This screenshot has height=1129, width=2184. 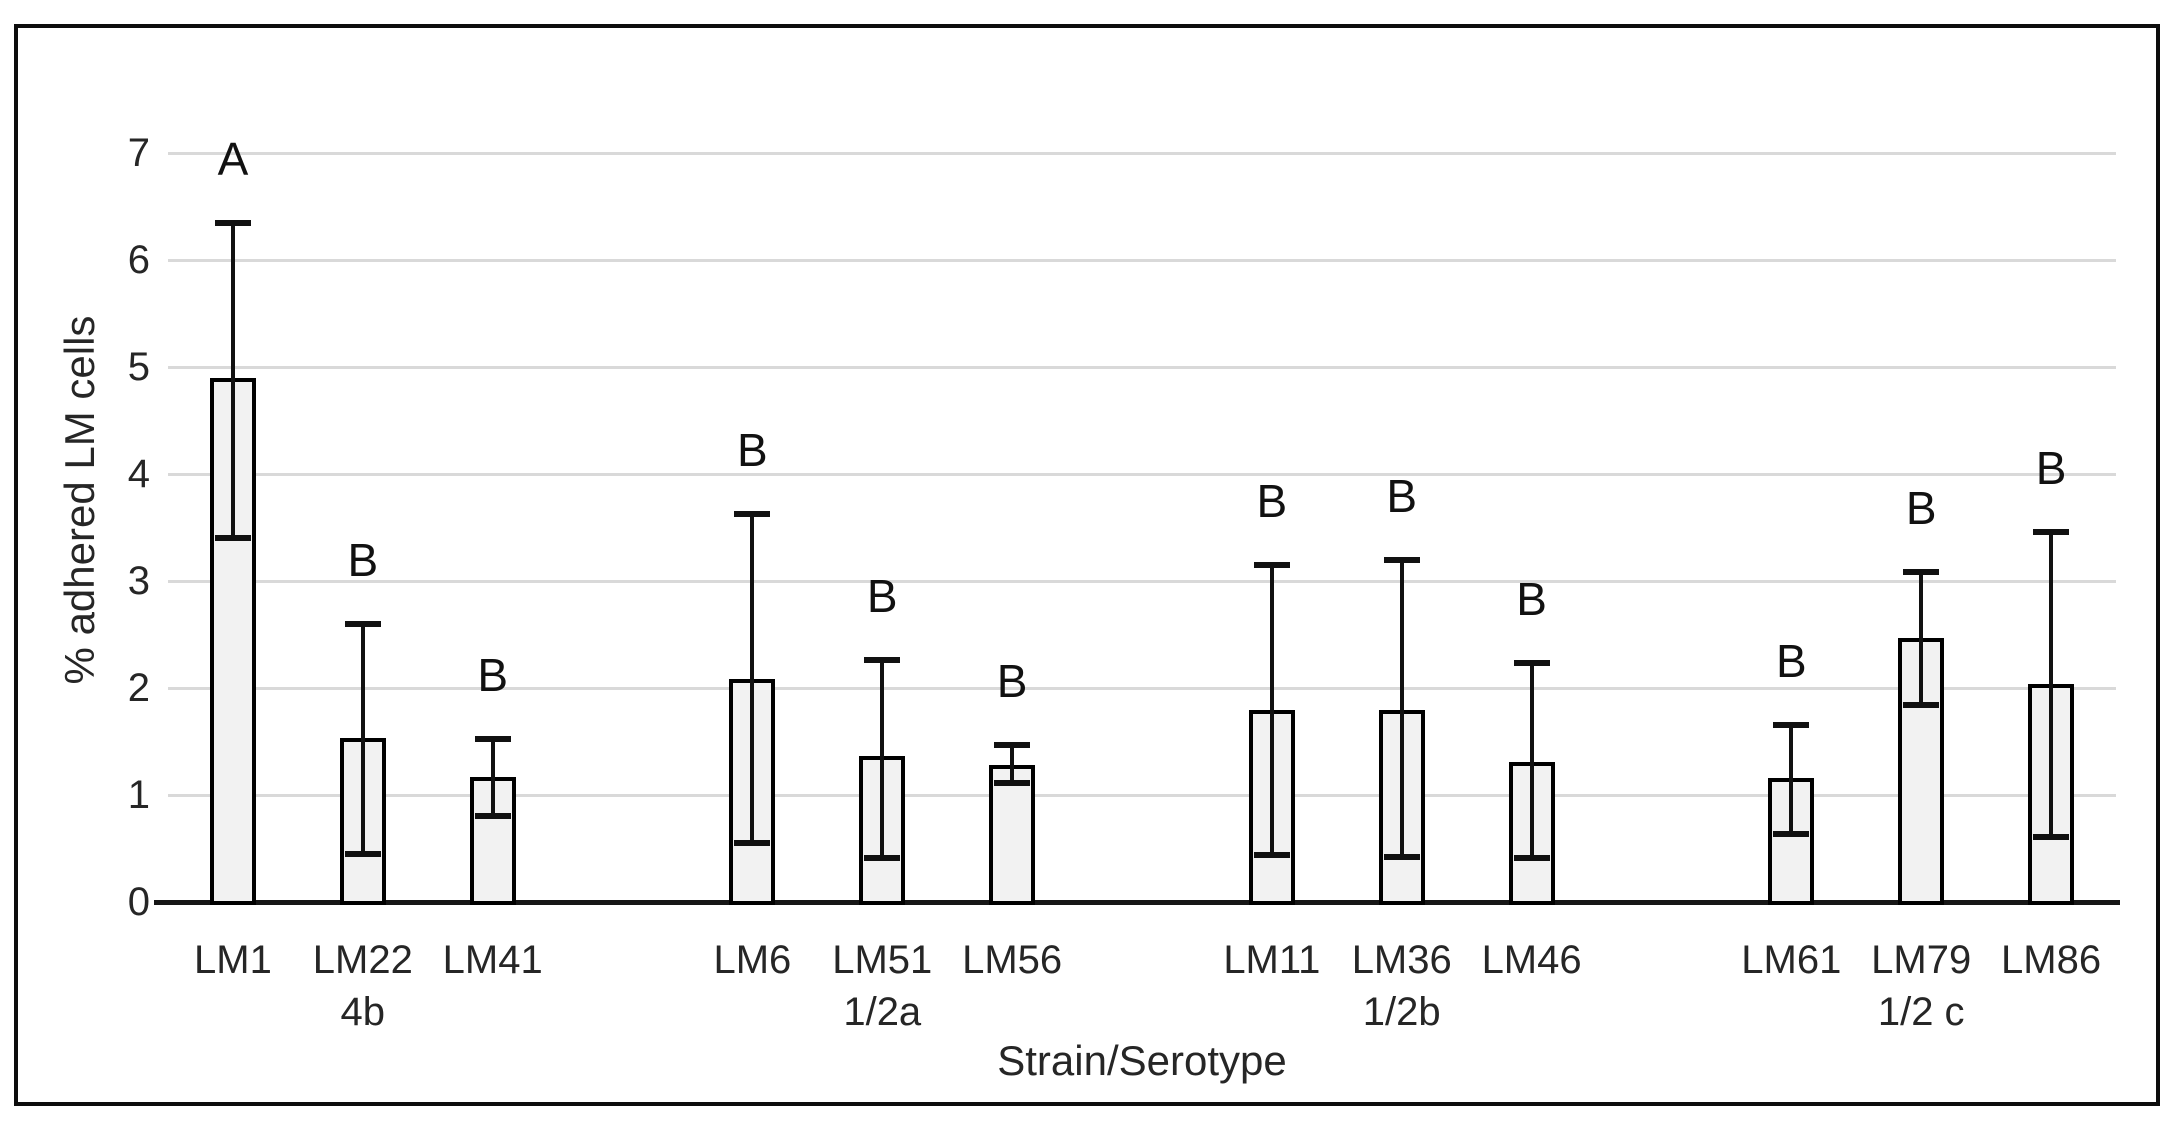 I want to click on category-label: LM61, so click(x=1791, y=960).